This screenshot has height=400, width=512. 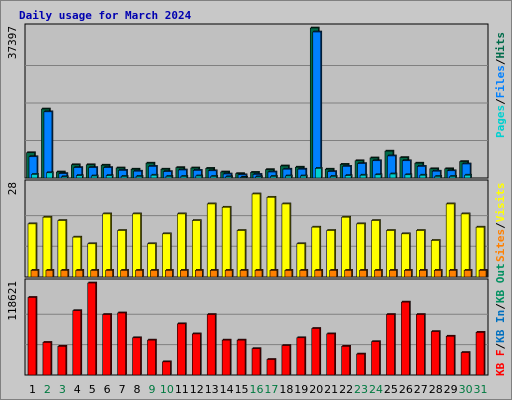 What do you see at coordinates (105, 15) in the screenshot?
I see `chart-title: Daily usage for March 2024` at bounding box center [105, 15].